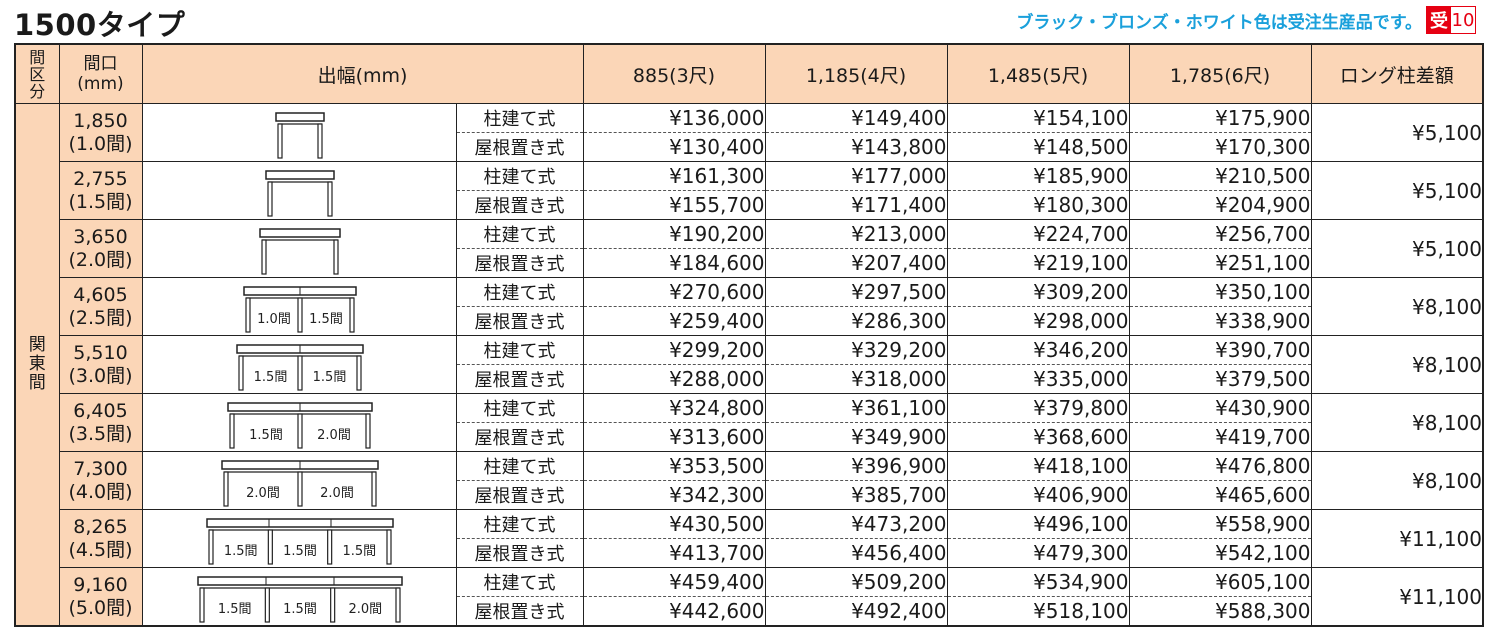 The width and height of the screenshot is (1496, 638). Describe the element at coordinates (1038, 350) in the screenshot. I see `price-cell: ¥346,200` at that location.